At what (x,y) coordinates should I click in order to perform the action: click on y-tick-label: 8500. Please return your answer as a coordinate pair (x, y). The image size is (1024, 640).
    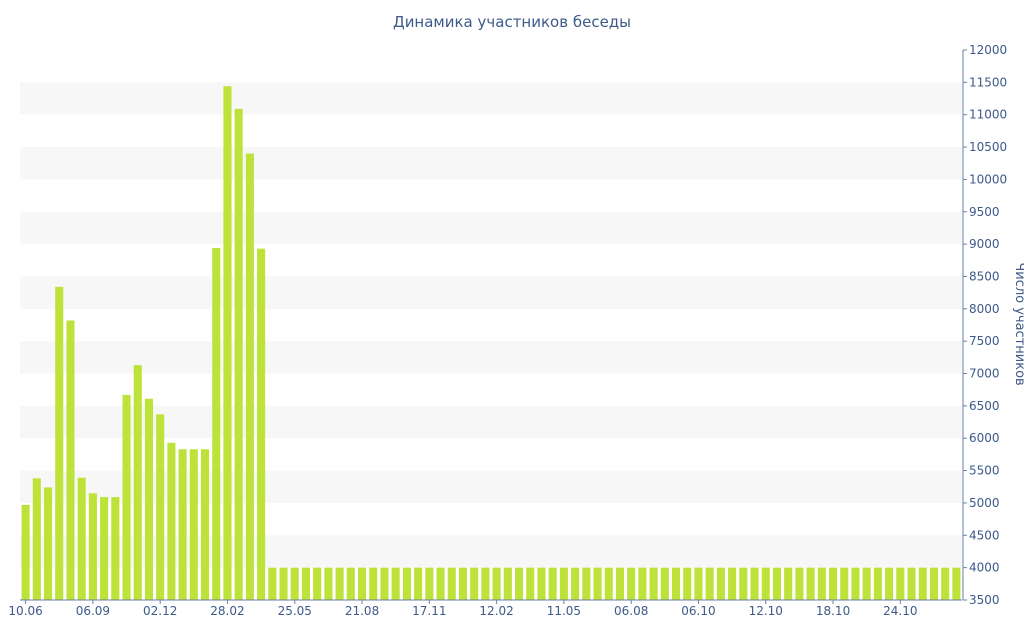
    Looking at the image, I should click on (984, 276).